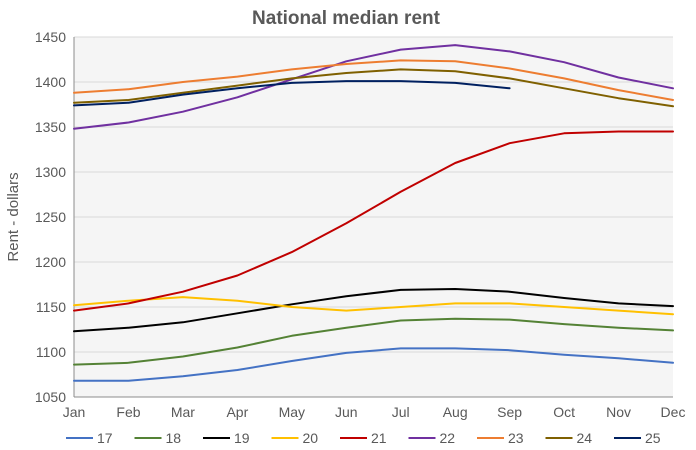 This screenshot has height=450, width=696. Describe the element at coordinates (226, 438) in the screenshot. I see `legend-item-19: 19` at that location.